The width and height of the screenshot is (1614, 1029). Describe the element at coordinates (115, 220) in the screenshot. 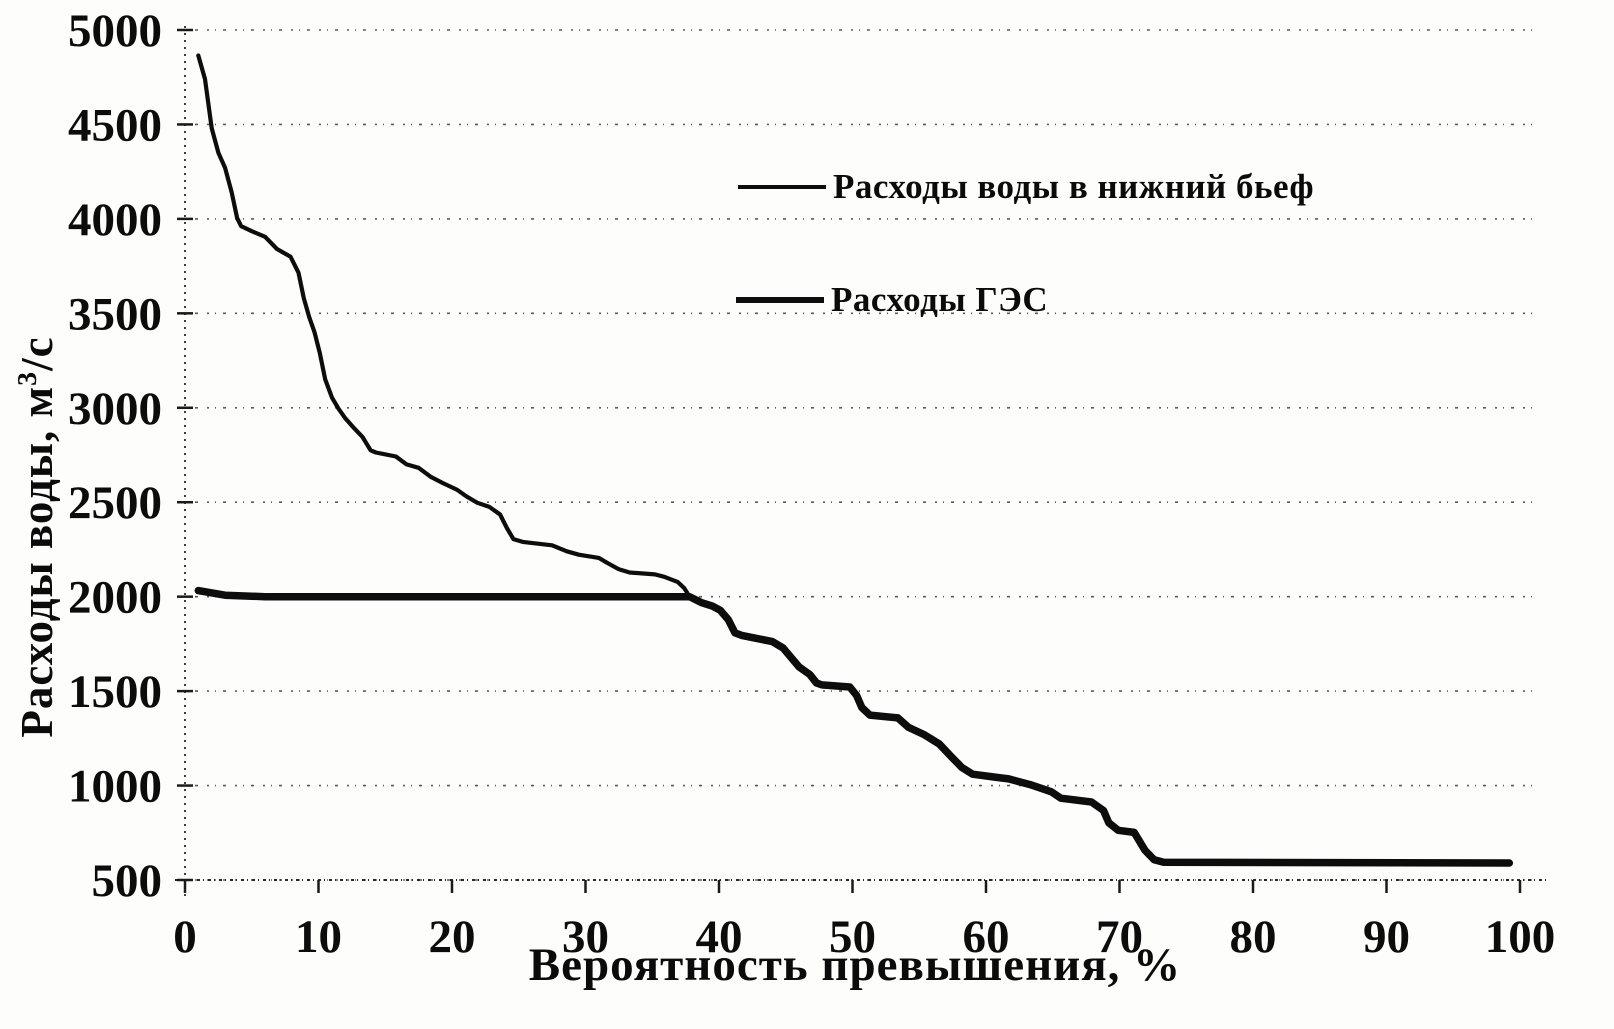

I see `y-tick-label-4000: 4000` at that location.